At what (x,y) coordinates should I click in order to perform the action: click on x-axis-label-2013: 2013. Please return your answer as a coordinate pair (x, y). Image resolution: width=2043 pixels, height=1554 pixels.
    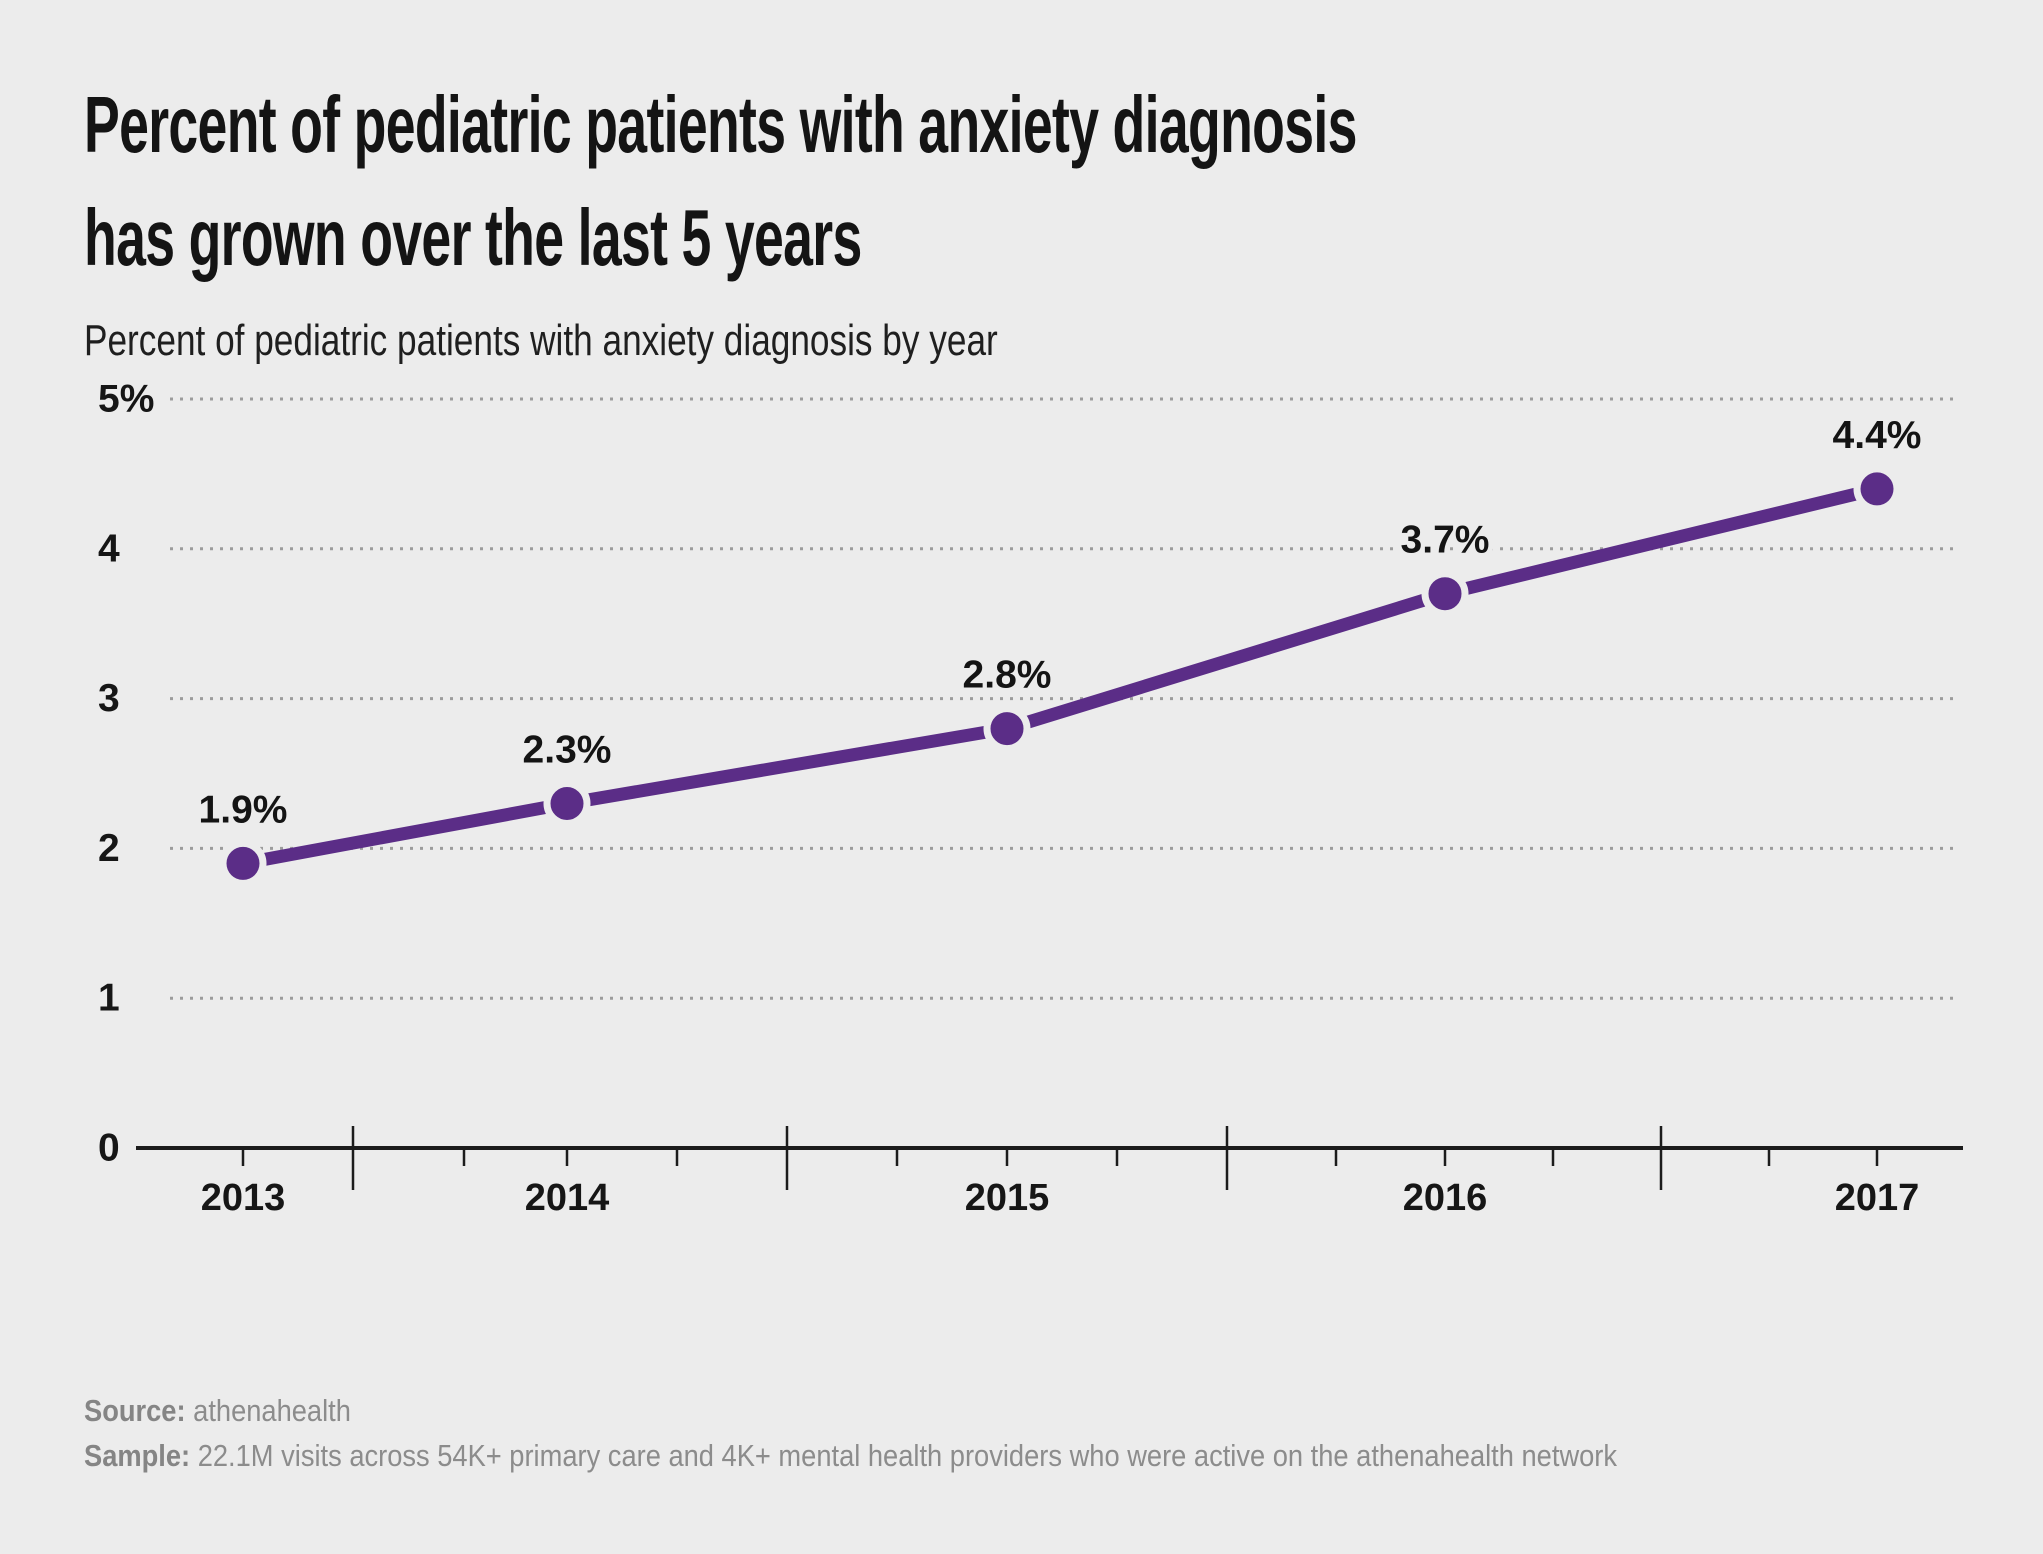
    Looking at the image, I should click on (243, 1198).